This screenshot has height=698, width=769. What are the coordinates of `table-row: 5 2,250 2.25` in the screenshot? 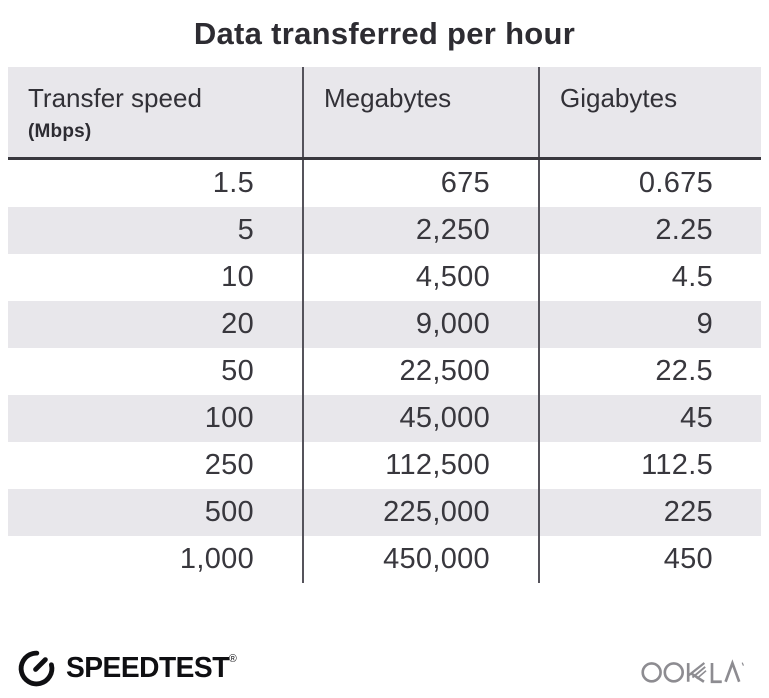 It's located at (384, 230).